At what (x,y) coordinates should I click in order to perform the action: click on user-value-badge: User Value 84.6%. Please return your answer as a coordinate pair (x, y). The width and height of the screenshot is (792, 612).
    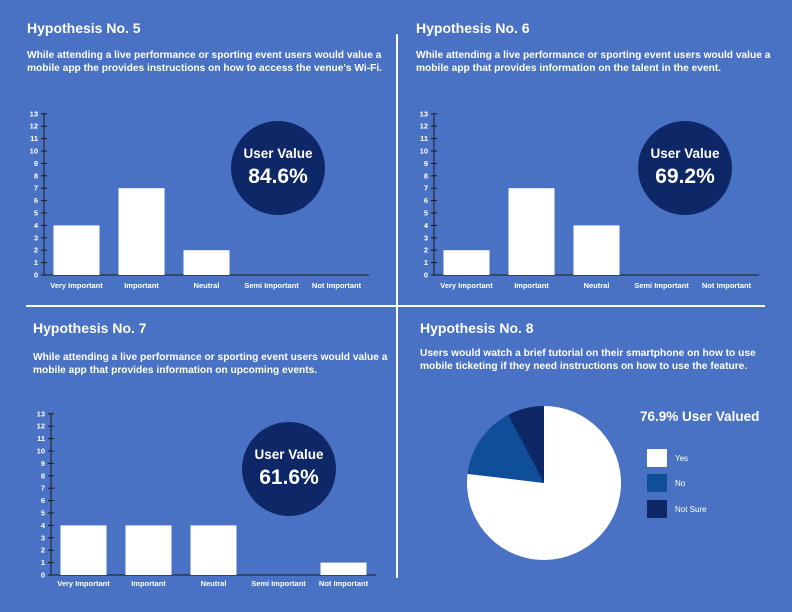
    Looking at the image, I should click on (278, 168).